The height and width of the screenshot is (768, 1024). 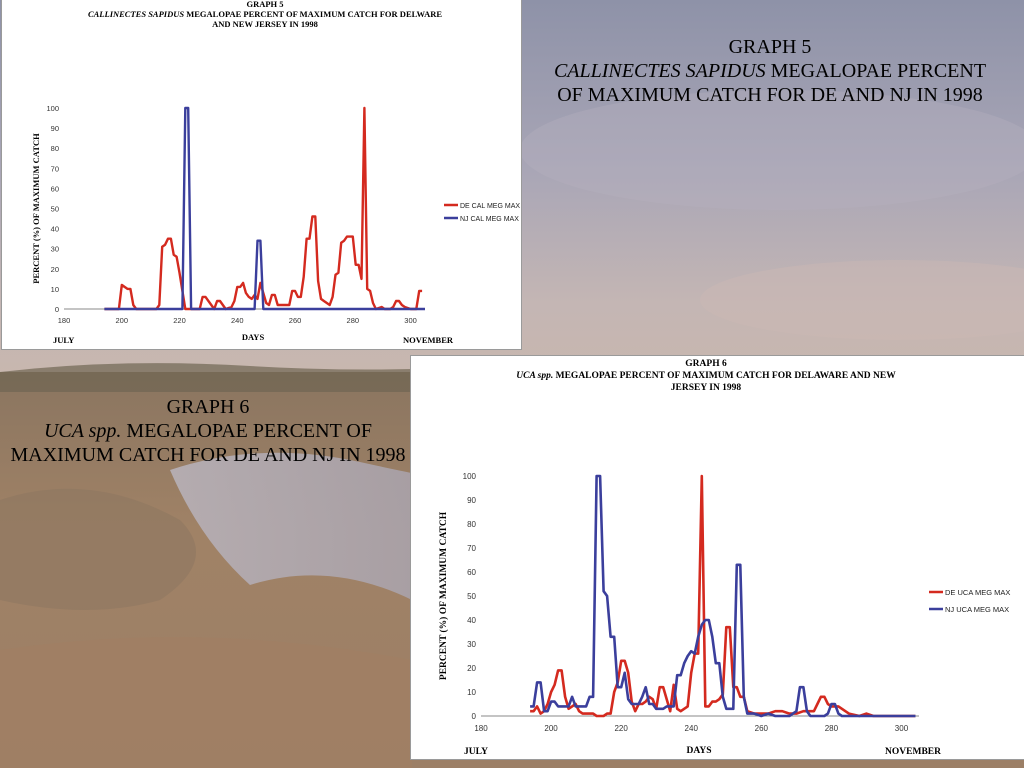 What do you see at coordinates (762, 728) in the screenshot?
I see `graph6-x-tick-label: 260` at bounding box center [762, 728].